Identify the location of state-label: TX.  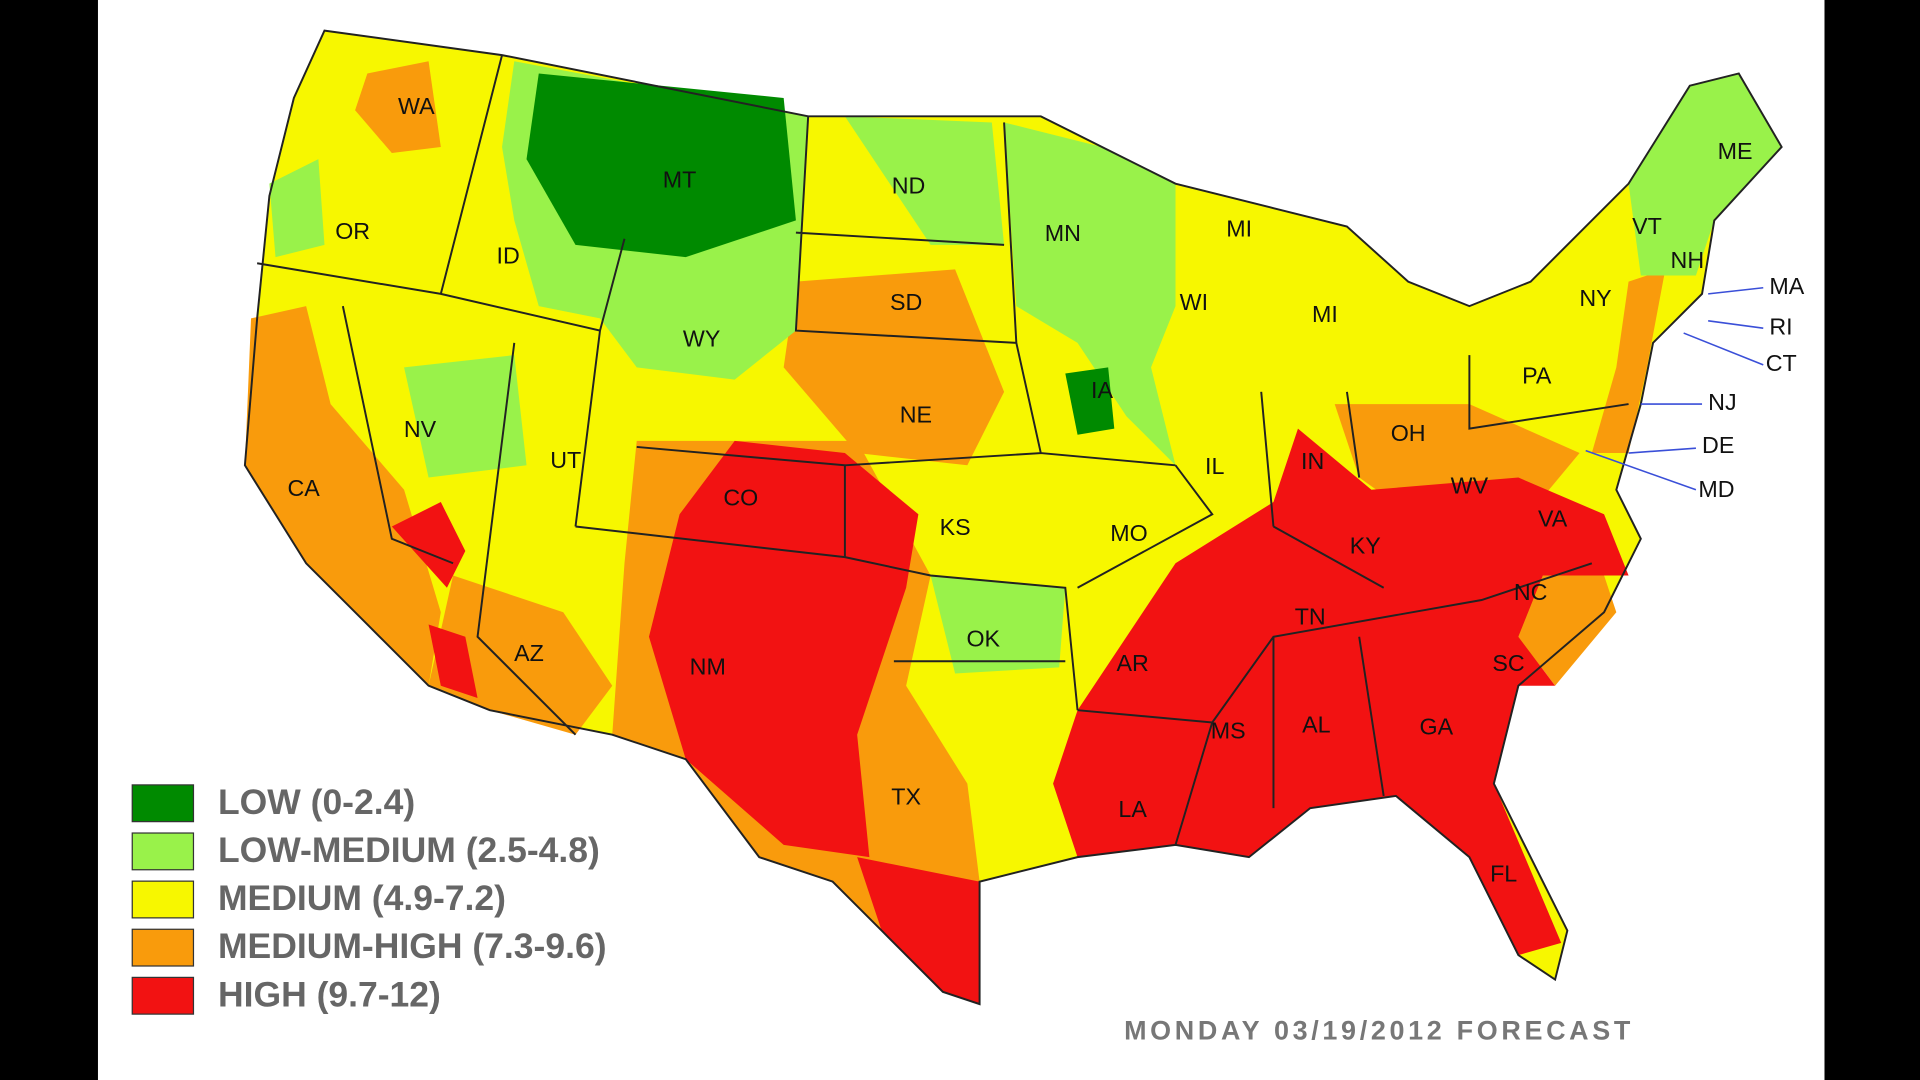
(906, 797).